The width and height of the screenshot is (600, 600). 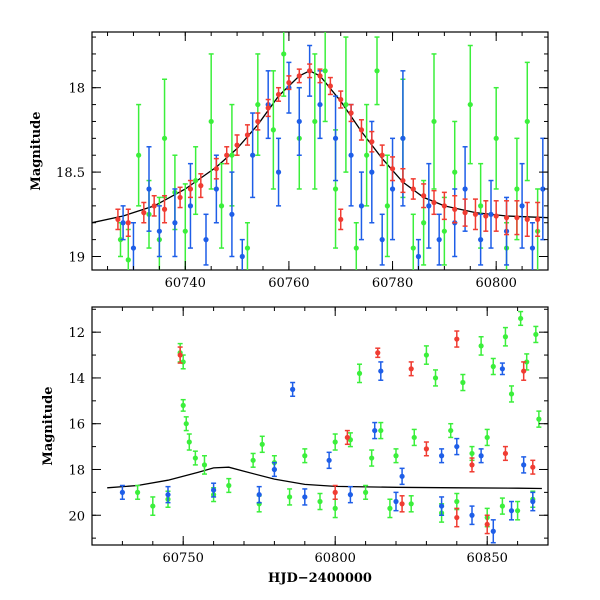 I want to click on bottom-x-tick-label-1: 60800, so click(x=335, y=558).